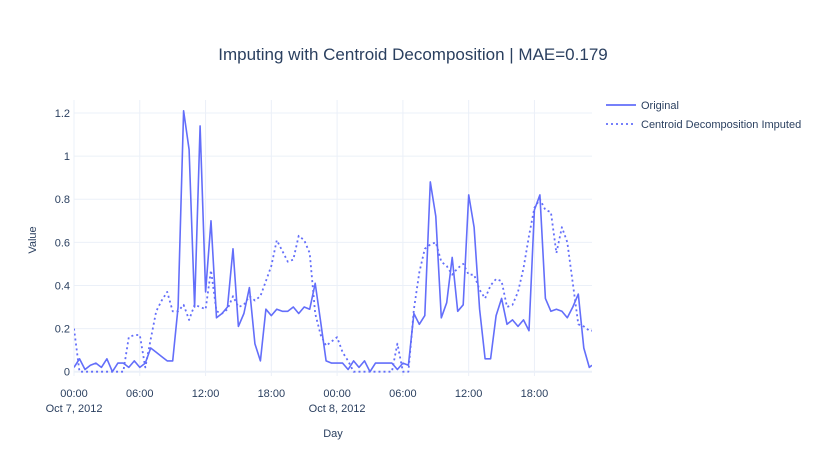 Image resolution: width=828 pixels, height=460 pixels. I want to click on y-axis-title: Value, so click(33, 239).